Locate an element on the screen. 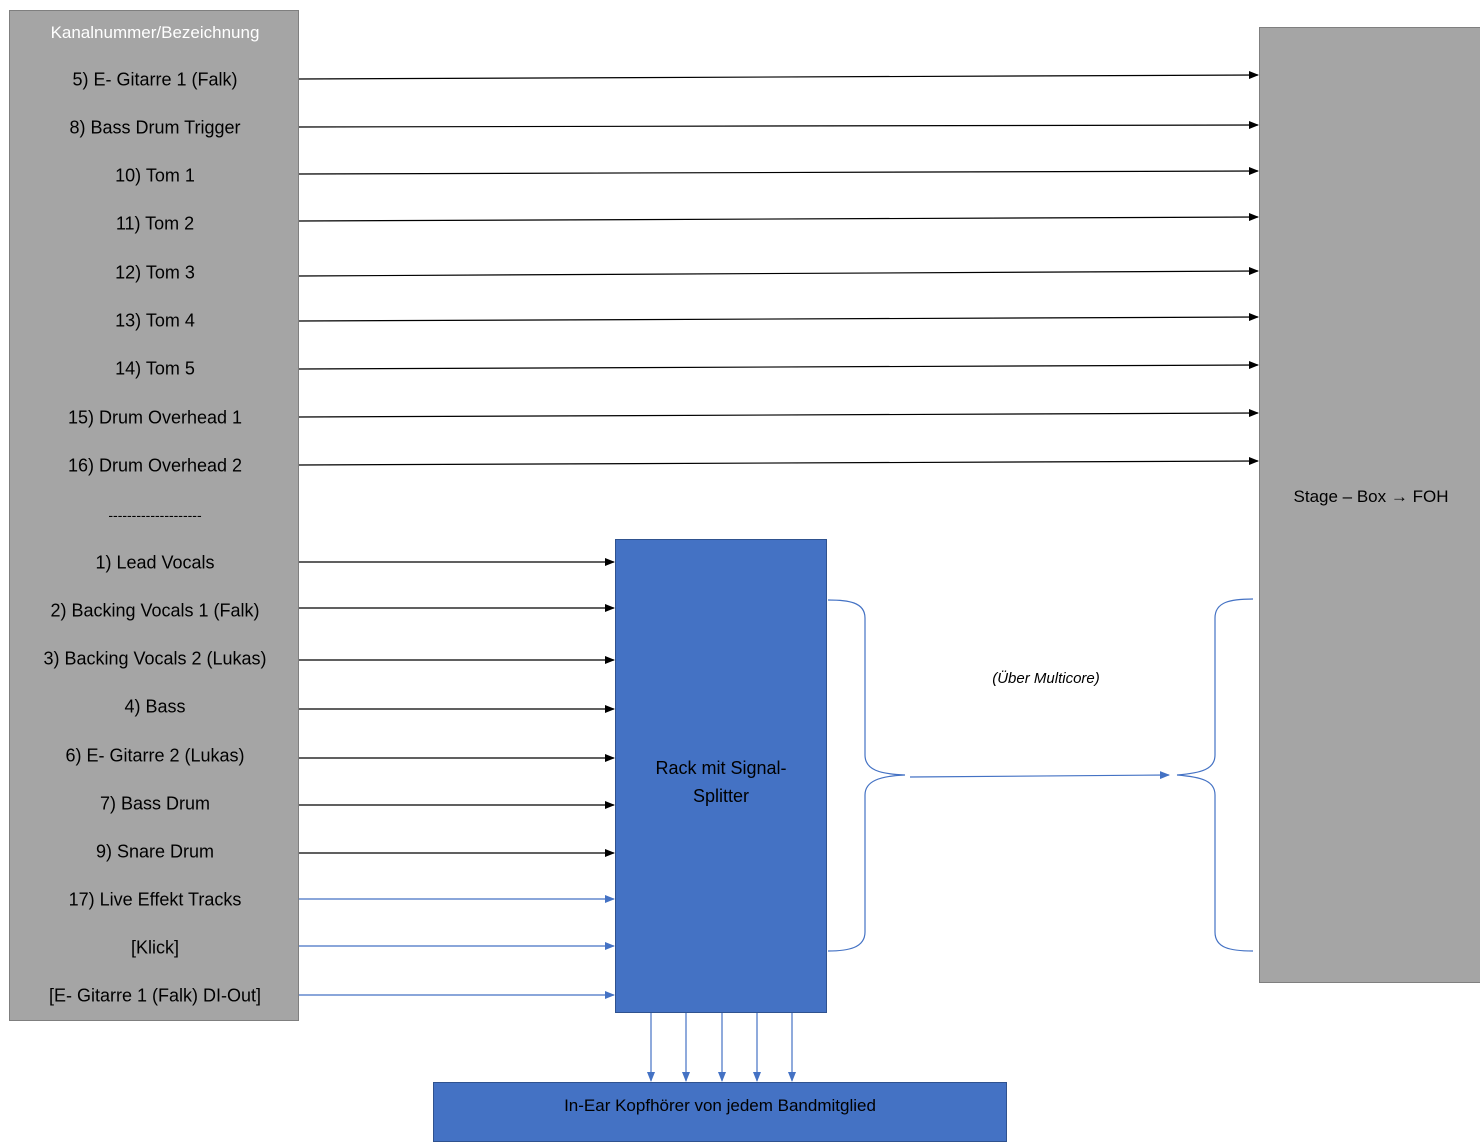 Image resolution: width=1480 pixels, height=1142 pixels. splitter-rack-label-line1: Rack mit Signal- is located at coordinates (721, 768).